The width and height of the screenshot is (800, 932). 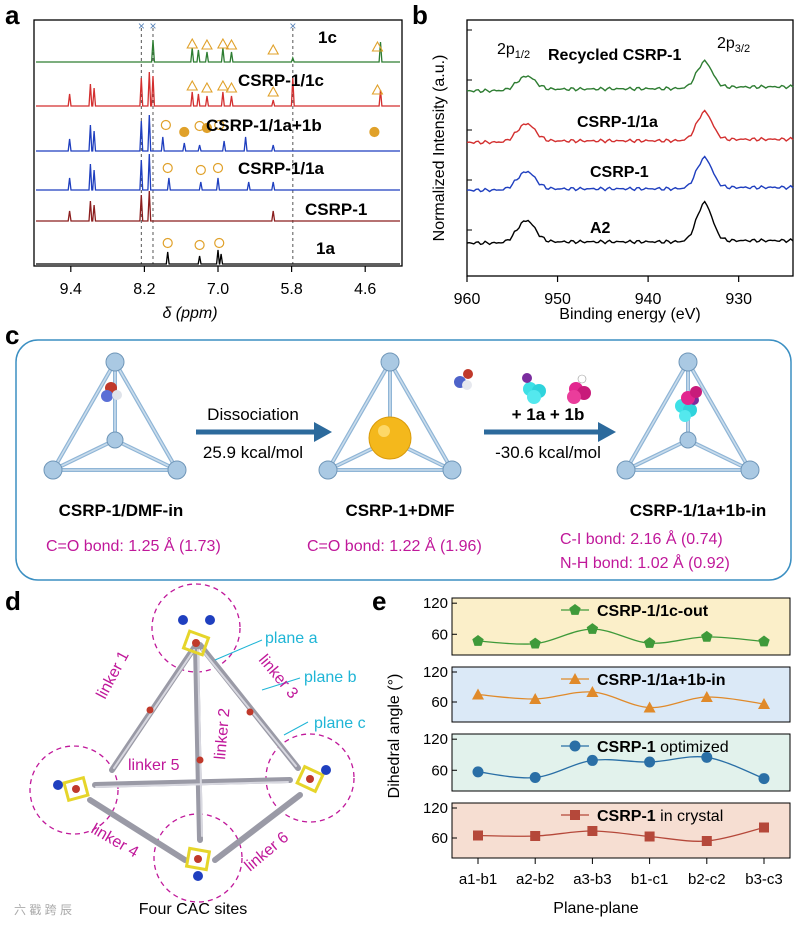 What do you see at coordinates (478, 879) in the screenshot?
I see `dihedral-x-tick-label: a1-b1` at bounding box center [478, 879].